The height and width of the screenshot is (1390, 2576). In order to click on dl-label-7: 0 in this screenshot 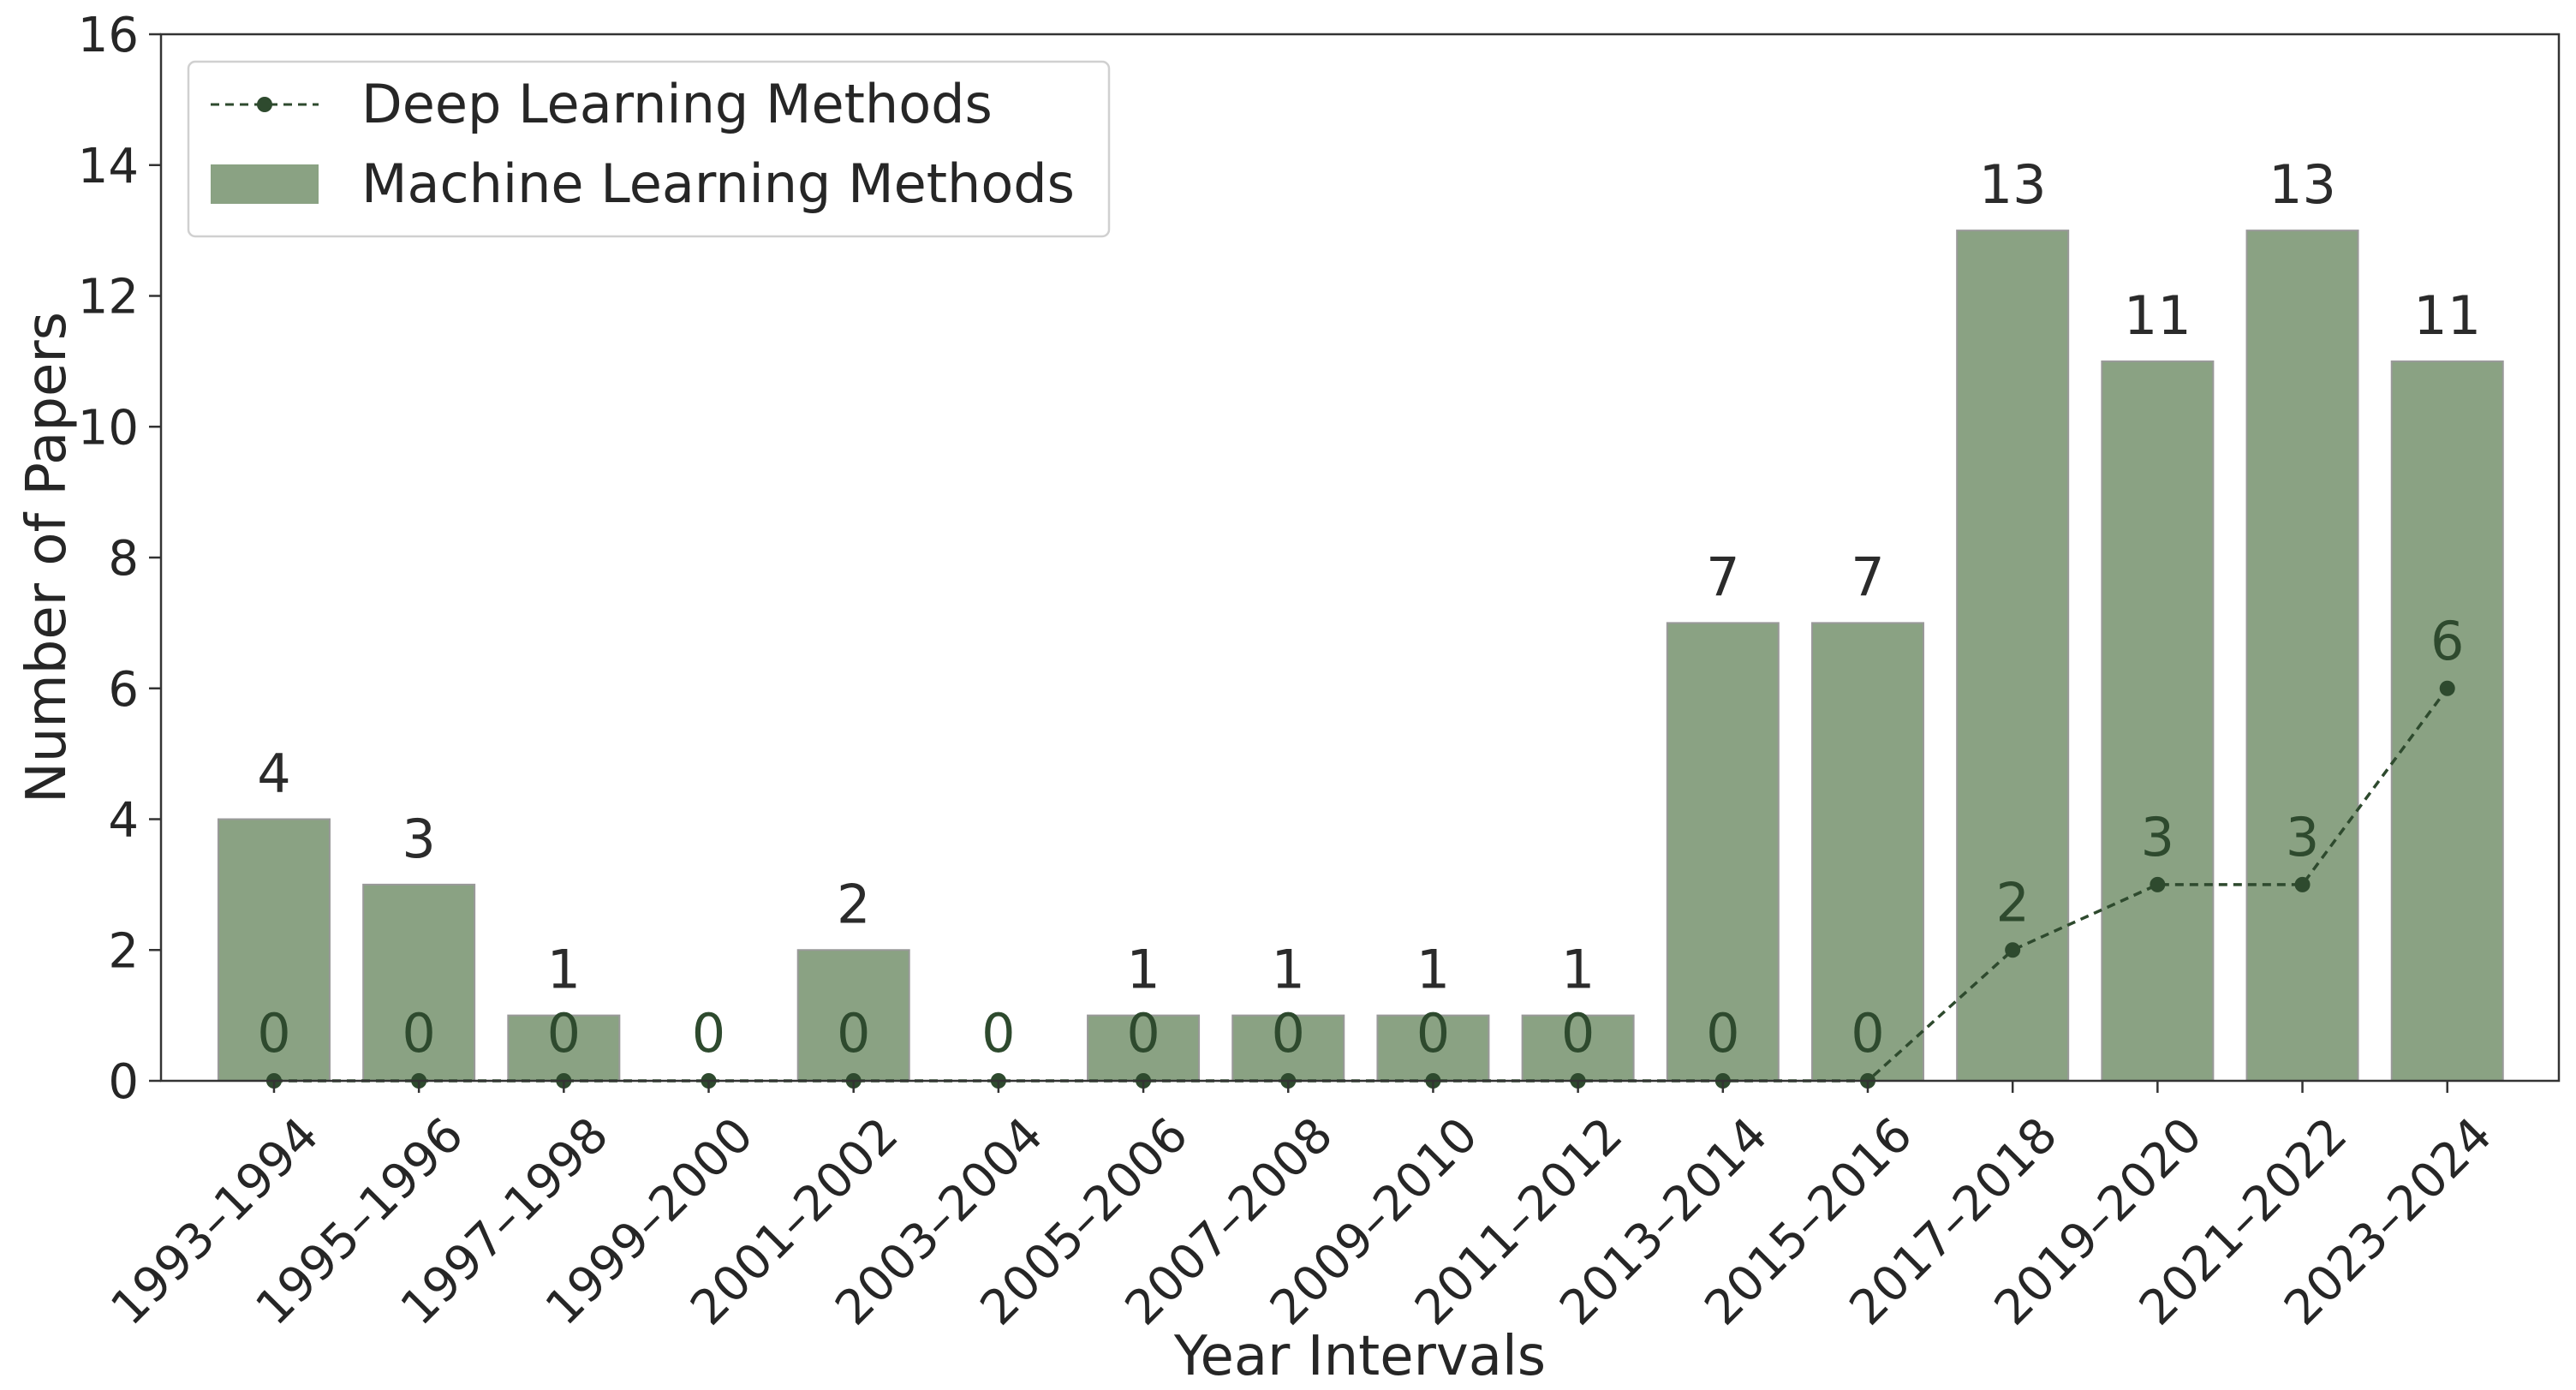, I will do `click(1288, 1033)`.